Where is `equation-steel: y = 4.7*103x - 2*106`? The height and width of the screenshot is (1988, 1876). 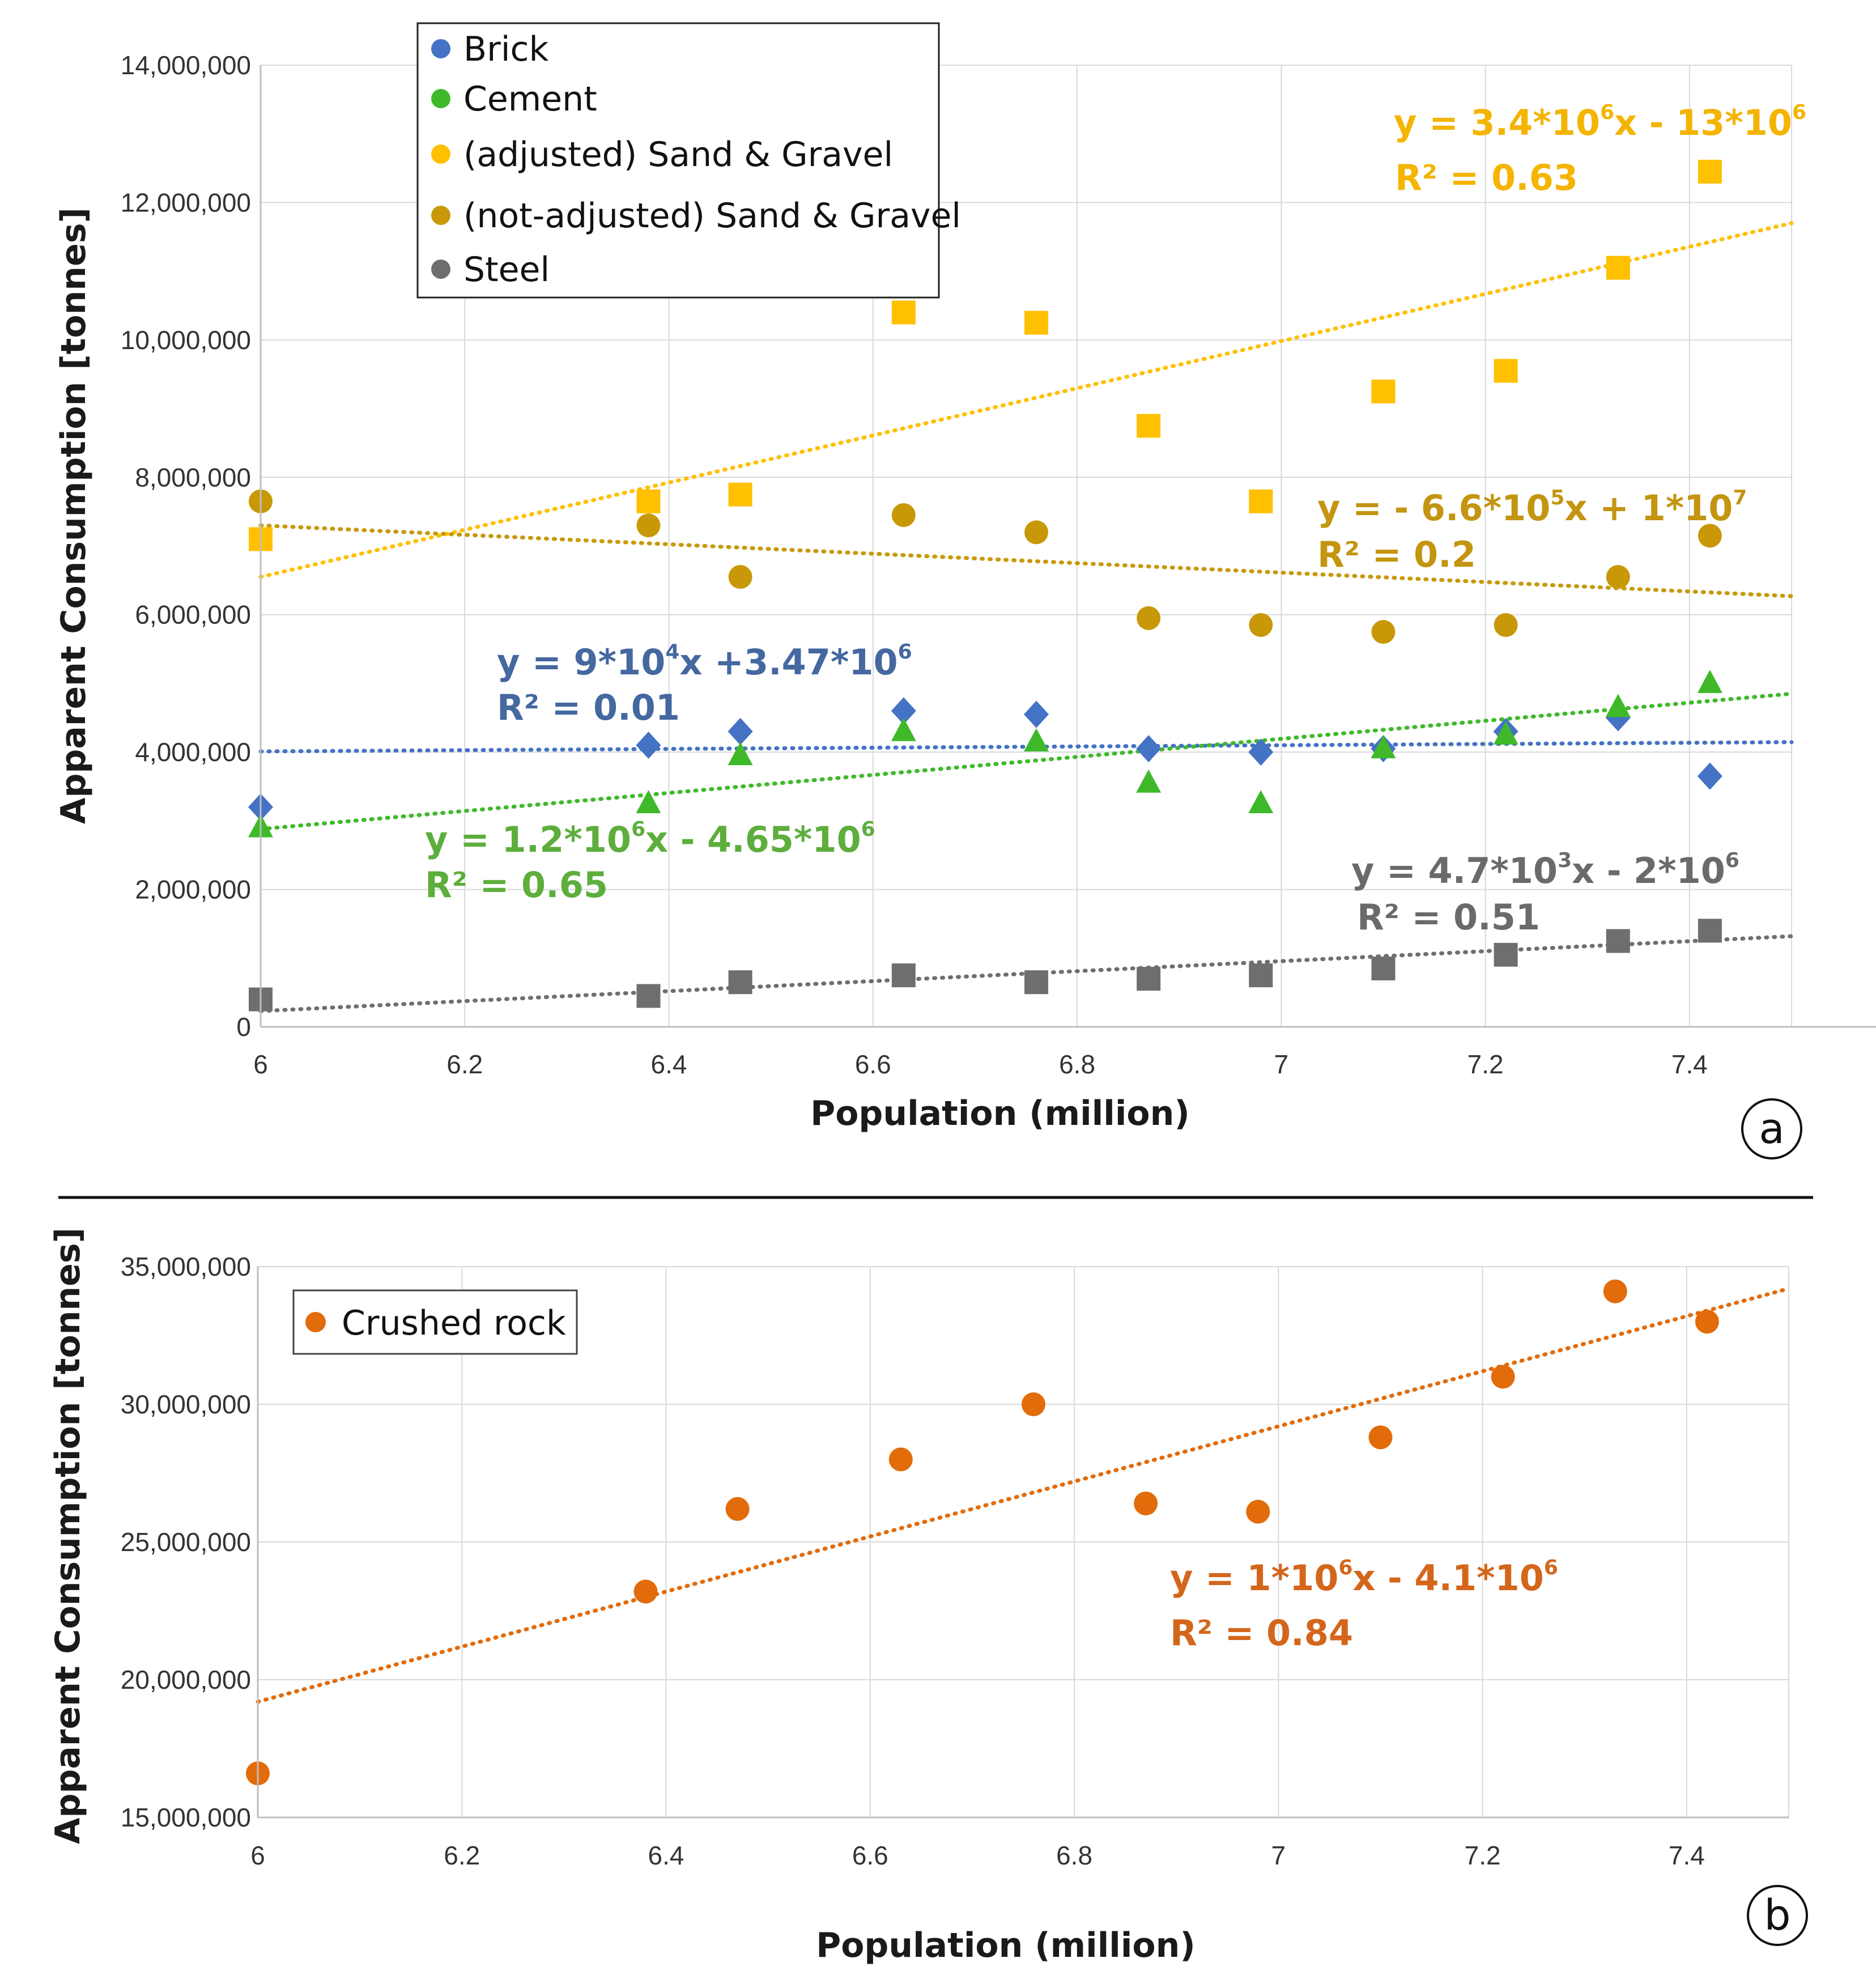
equation-steel: y = 4.7*103x - 2*106 is located at coordinates (1545, 870).